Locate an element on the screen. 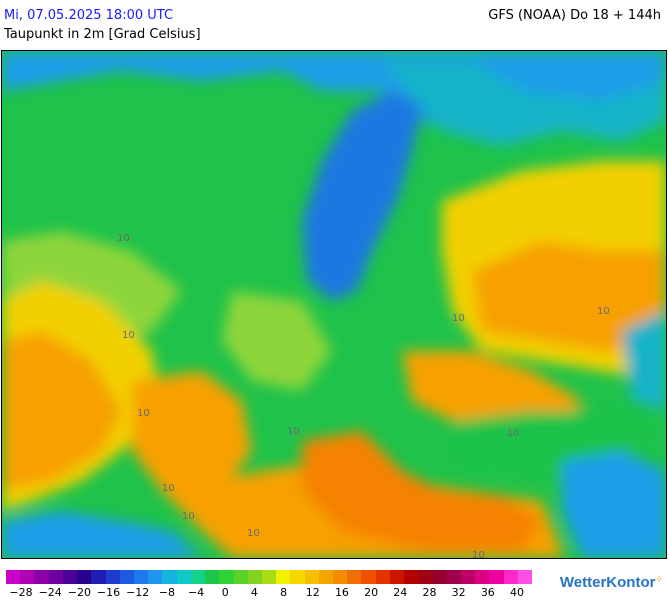 The width and height of the screenshot is (669, 600). southwest-blue-area is located at coordinates (102, 534).